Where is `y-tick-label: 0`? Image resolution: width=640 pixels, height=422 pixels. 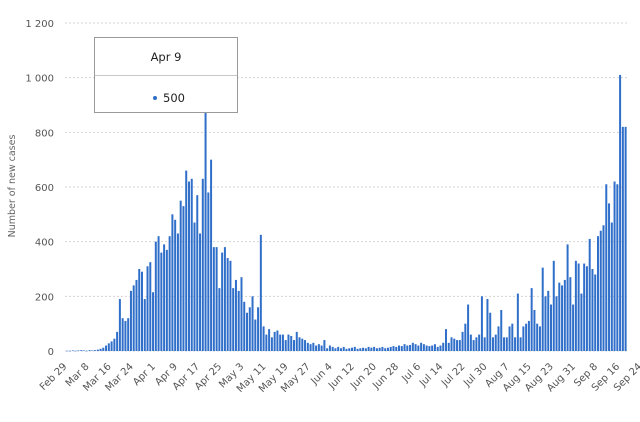 y-tick-label: 0 is located at coordinates (51, 352).